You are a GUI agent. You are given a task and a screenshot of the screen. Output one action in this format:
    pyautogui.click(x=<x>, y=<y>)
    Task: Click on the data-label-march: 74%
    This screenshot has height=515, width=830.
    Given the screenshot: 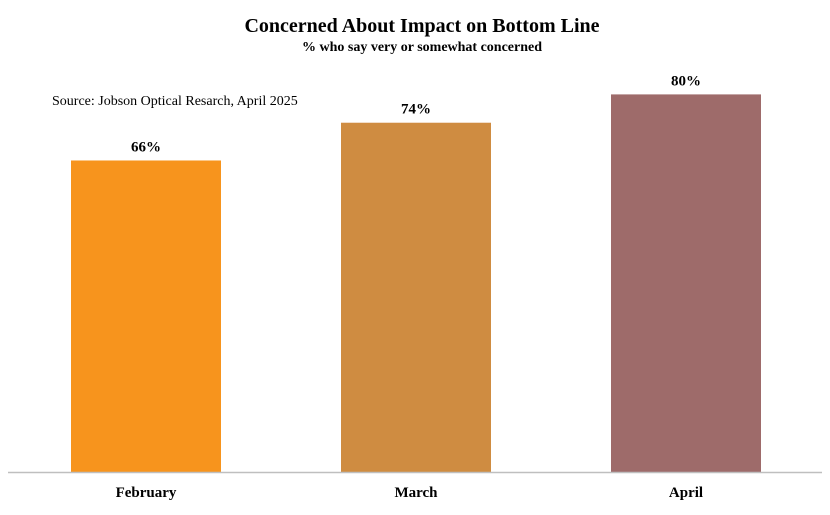 What is the action you would take?
    pyautogui.click(x=416, y=110)
    